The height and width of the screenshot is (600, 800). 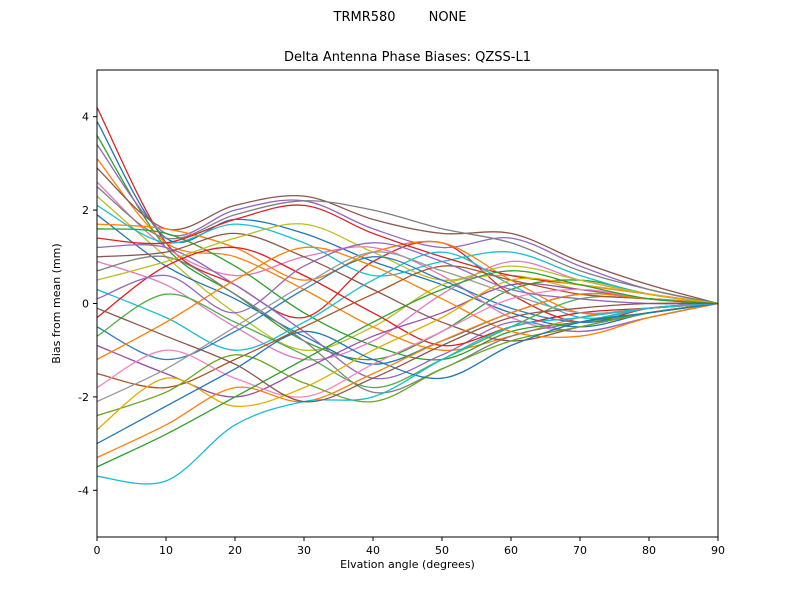 What do you see at coordinates (97, 550) in the screenshot?
I see `x-tick-label: 0` at bounding box center [97, 550].